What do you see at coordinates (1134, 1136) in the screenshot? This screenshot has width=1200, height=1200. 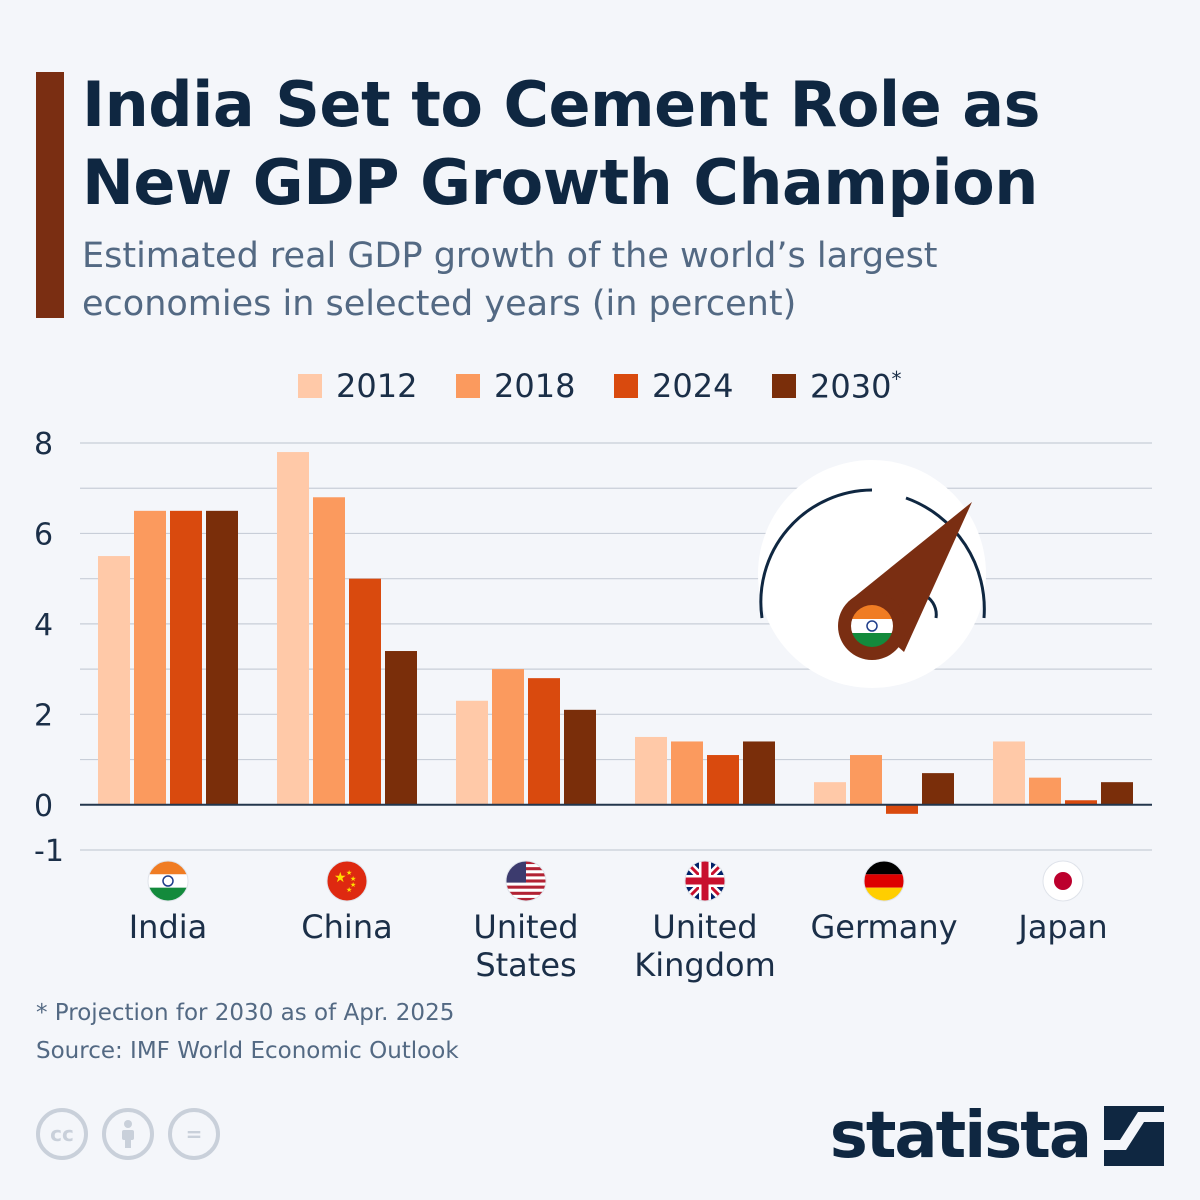 I see `statista-logo-icon` at bounding box center [1134, 1136].